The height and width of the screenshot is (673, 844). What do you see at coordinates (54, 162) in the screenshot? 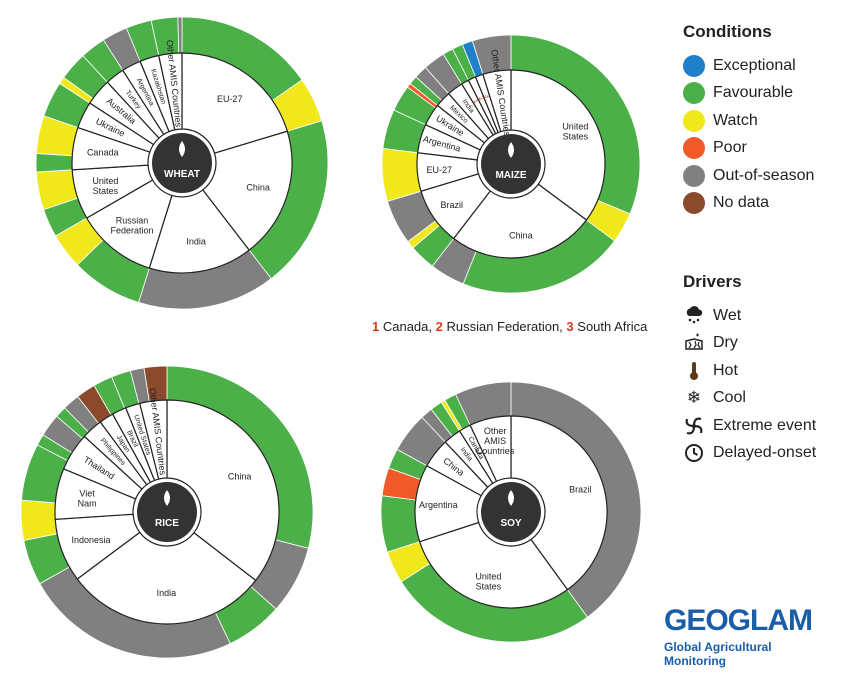
I see `outer-segment-favourable` at bounding box center [54, 162].